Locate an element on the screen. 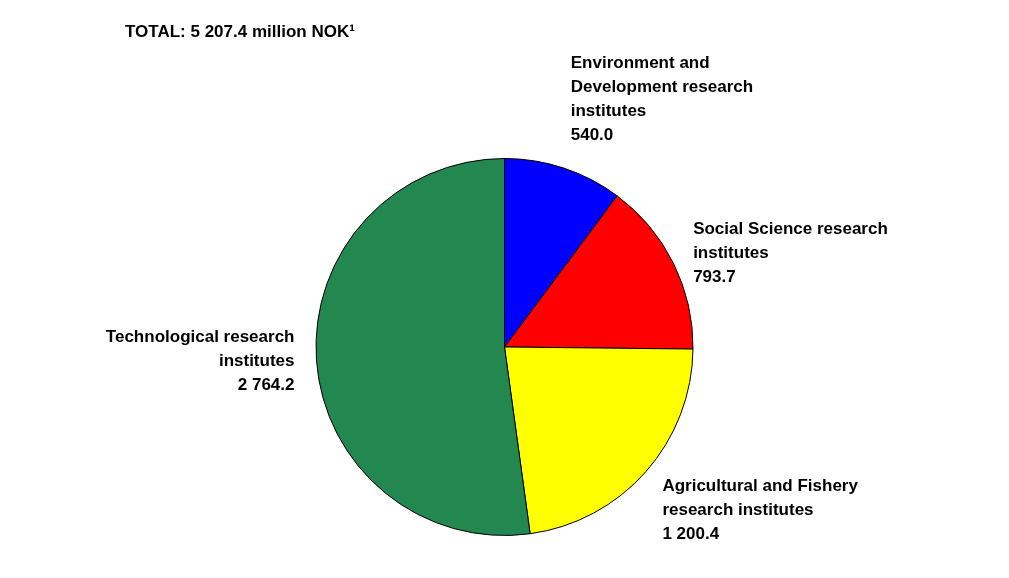 This screenshot has height=578, width=1009. slice-label: Technological research institutes is located at coordinates (200, 349).